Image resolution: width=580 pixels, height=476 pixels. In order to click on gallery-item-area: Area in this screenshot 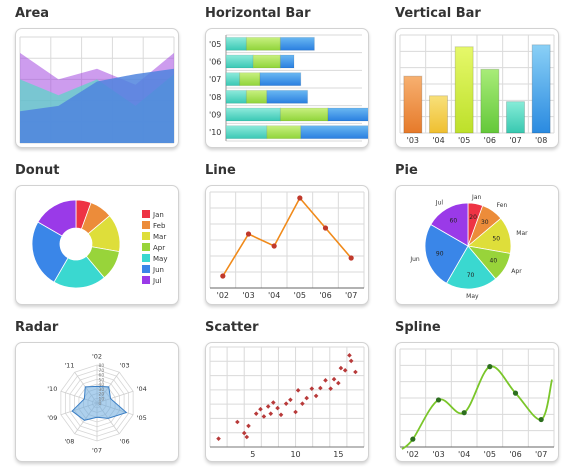, I will do `click(110, 84)`.